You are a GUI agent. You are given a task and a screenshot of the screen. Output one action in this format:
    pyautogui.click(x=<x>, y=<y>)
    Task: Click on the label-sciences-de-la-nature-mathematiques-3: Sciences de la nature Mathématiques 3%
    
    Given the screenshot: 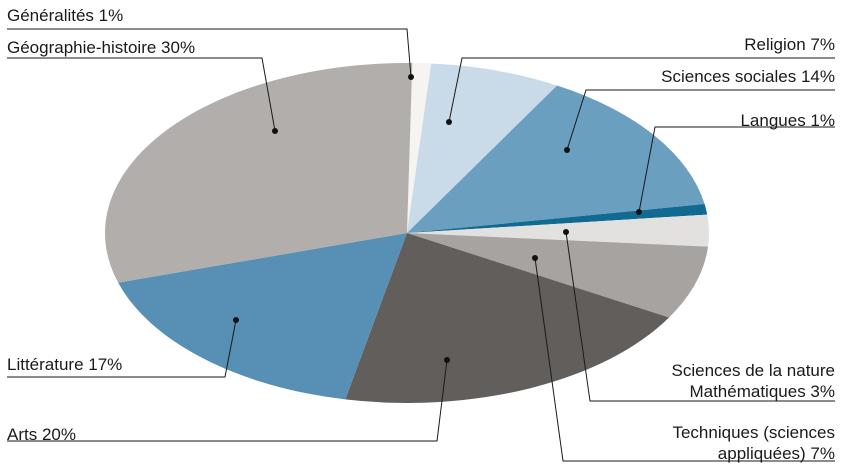 What is the action you would take?
    pyautogui.click(x=754, y=381)
    